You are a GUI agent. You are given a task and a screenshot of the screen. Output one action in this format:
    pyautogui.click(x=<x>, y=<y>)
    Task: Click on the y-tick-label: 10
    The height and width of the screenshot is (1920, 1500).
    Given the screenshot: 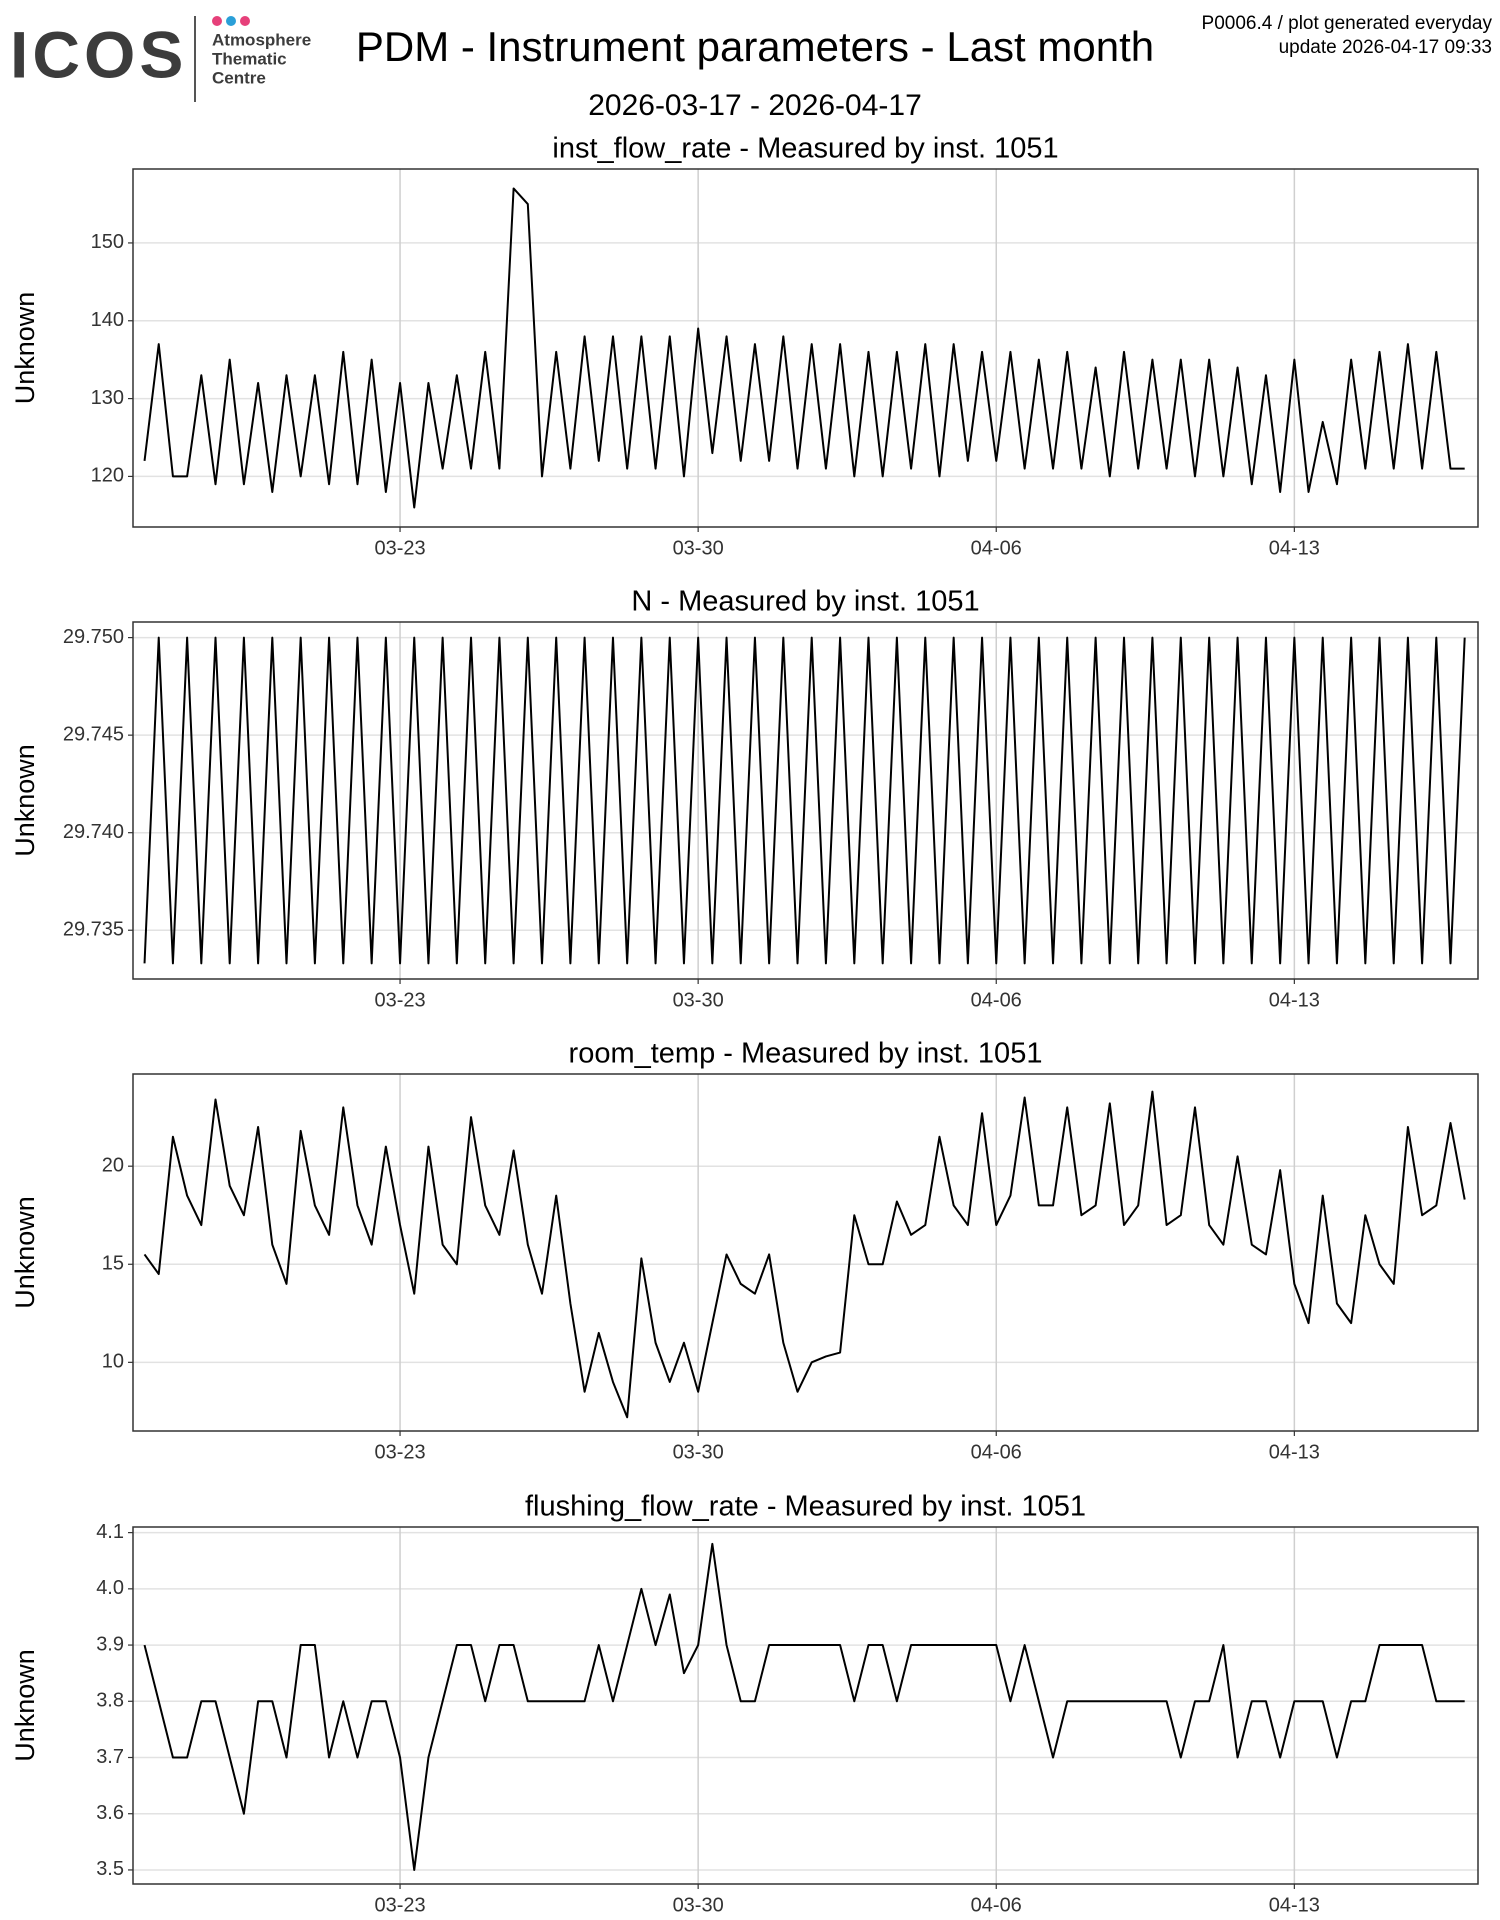 What is the action you would take?
    pyautogui.click(x=113, y=1362)
    